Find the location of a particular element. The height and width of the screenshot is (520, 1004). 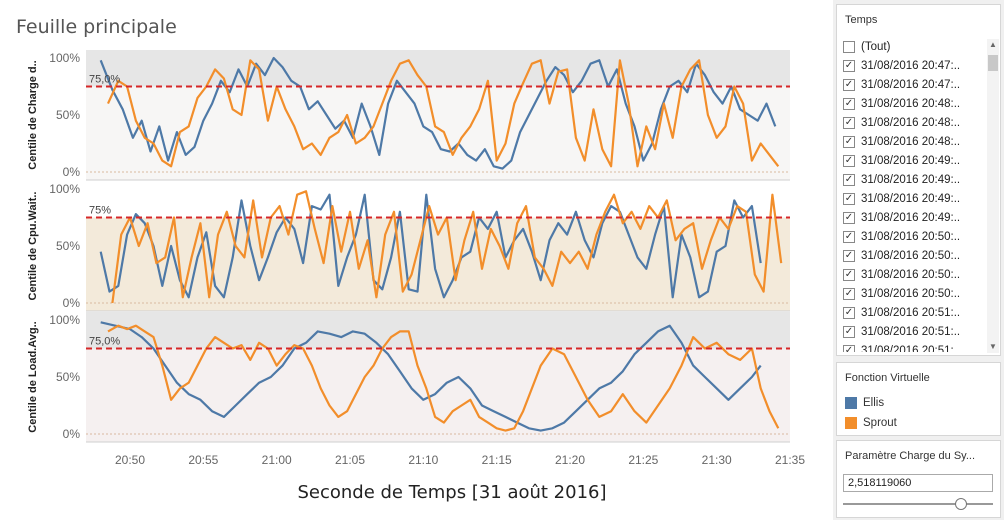

legend-swatch-sprout is located at coordinates (851, 423).